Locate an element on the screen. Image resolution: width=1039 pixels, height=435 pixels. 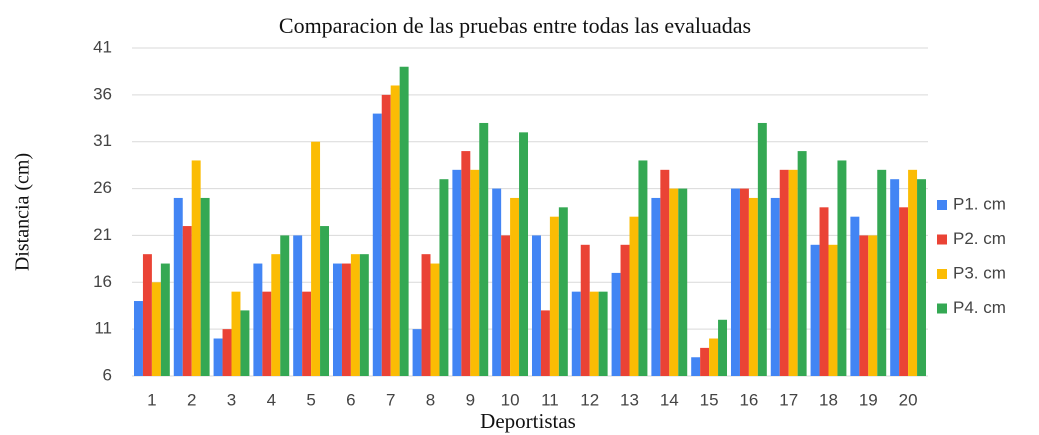
y-tick-label: 21 is located at coordinates (102, 234).